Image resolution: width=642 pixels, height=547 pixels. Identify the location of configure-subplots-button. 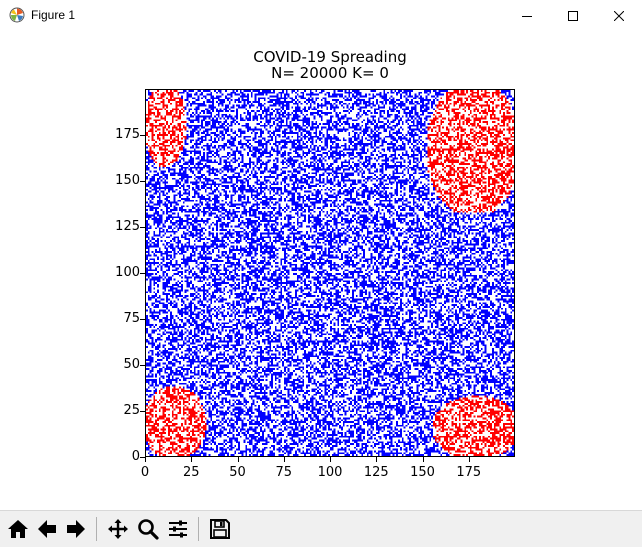
(178, 529).